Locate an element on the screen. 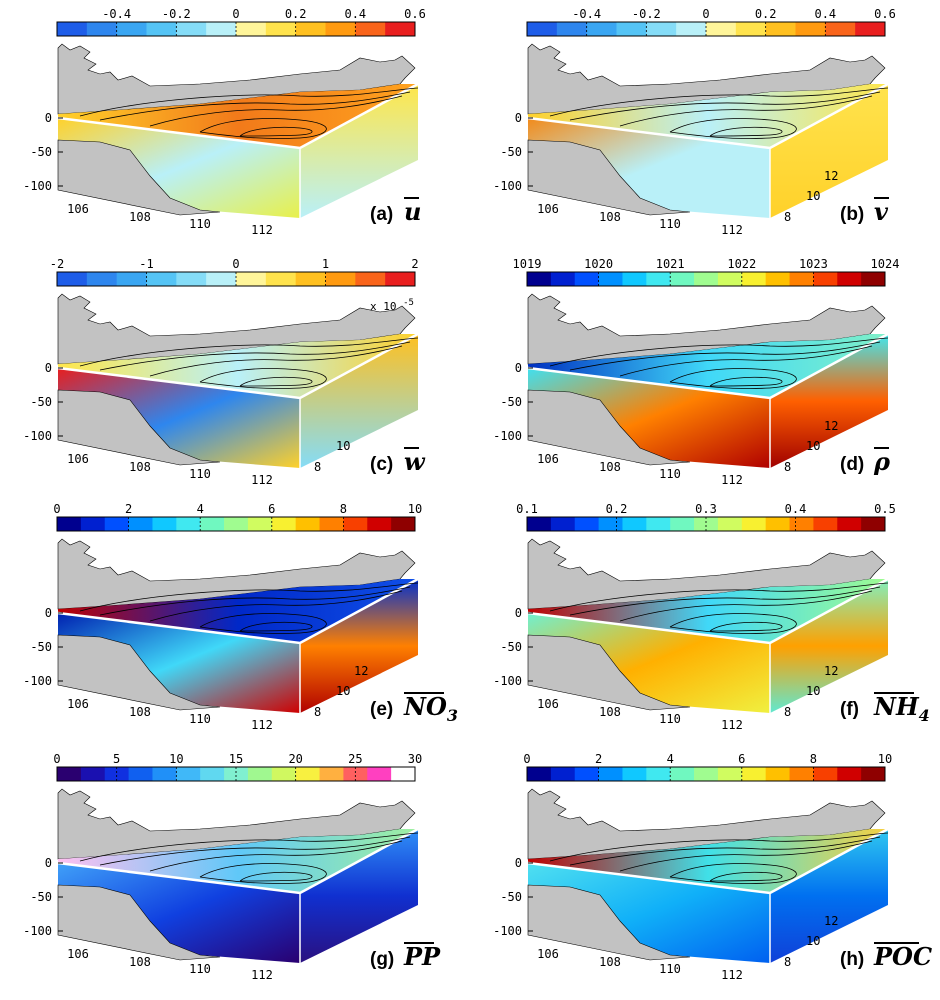  panel-h: 0 2 4 6 8 10 0 -50 -100 106 108 110 112 12 10 8 (h) POC is located at coordinates (705, 870).